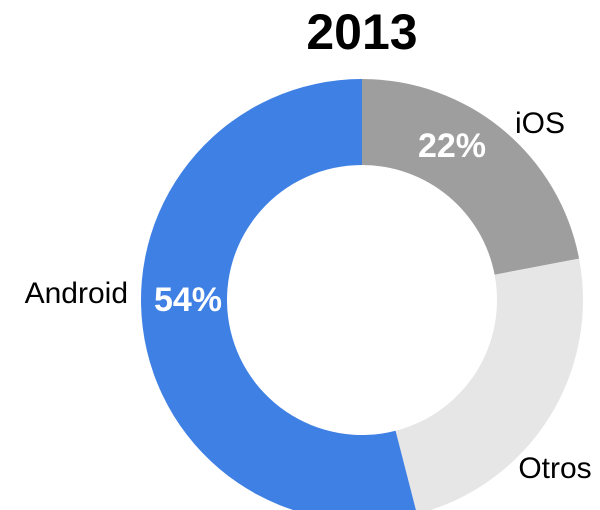  What do you see at coordinates (554, 468) in the screenshot?
I see `category-label: Otros` at bounding box center [554, 468].